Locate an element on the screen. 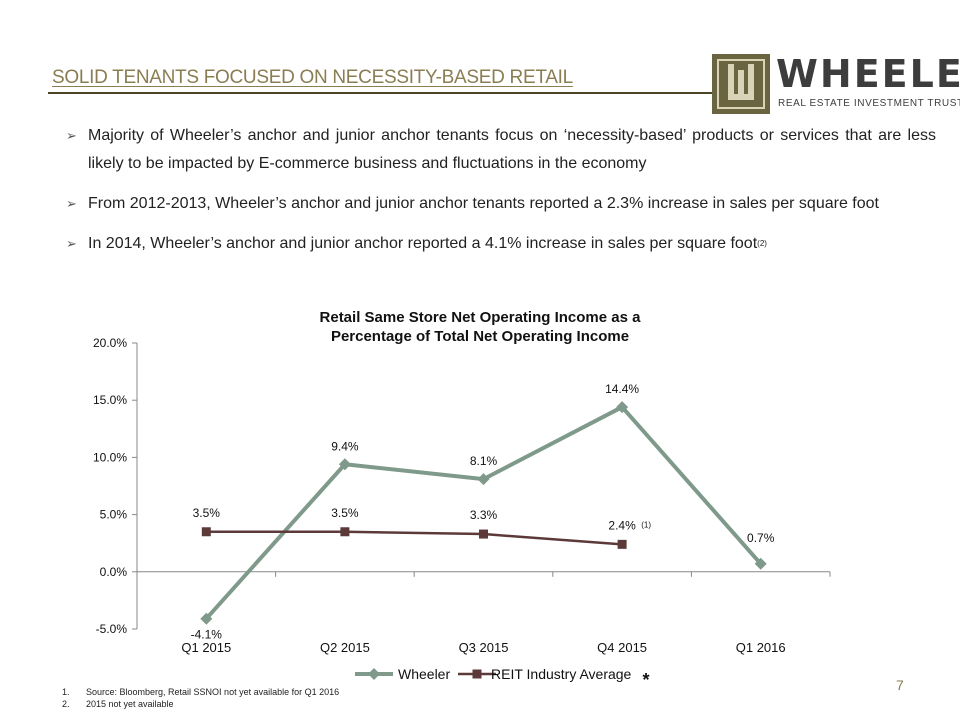  legend-marker-wheeler is located at coordinates (374, 674).